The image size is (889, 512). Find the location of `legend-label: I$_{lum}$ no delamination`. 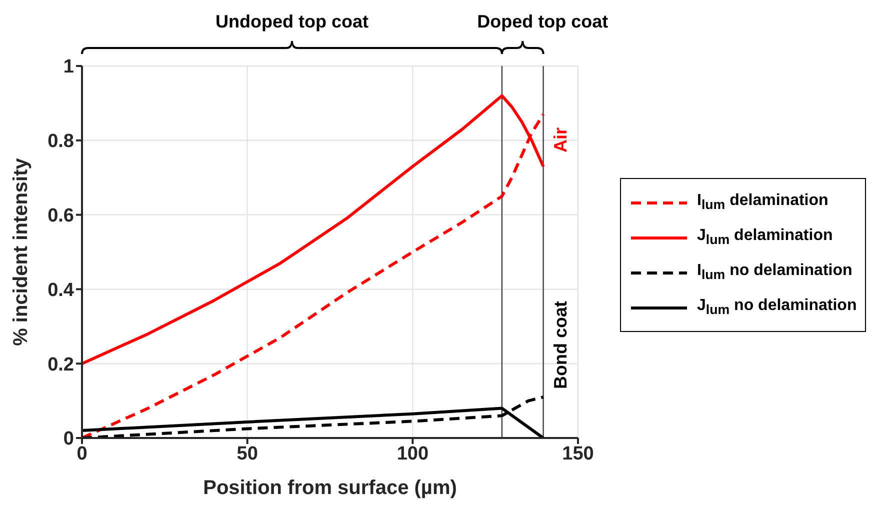

legend-label: I$_{lum}$ no delamination is located at coordinates (774, 272).